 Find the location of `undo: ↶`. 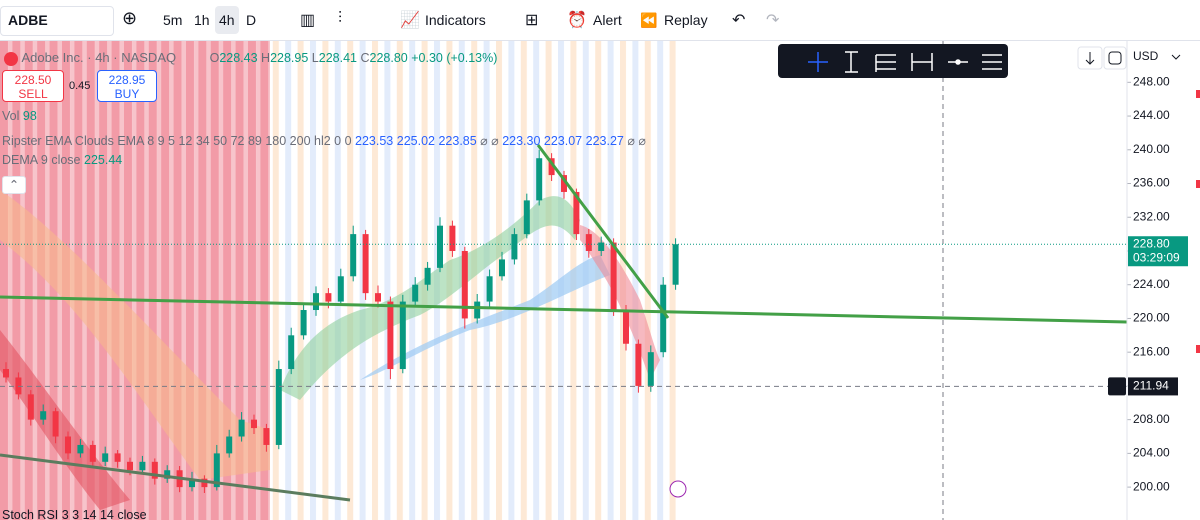

undo: ↶ is located at coordinates (739, 20).